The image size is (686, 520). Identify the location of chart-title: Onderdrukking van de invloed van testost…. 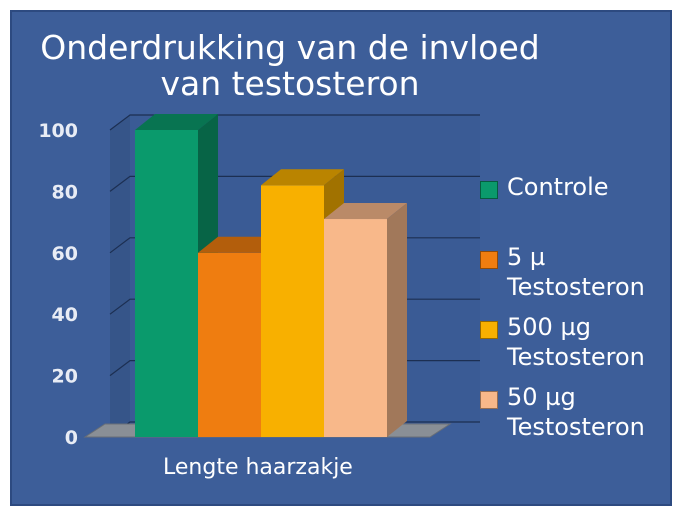
(290, 66).